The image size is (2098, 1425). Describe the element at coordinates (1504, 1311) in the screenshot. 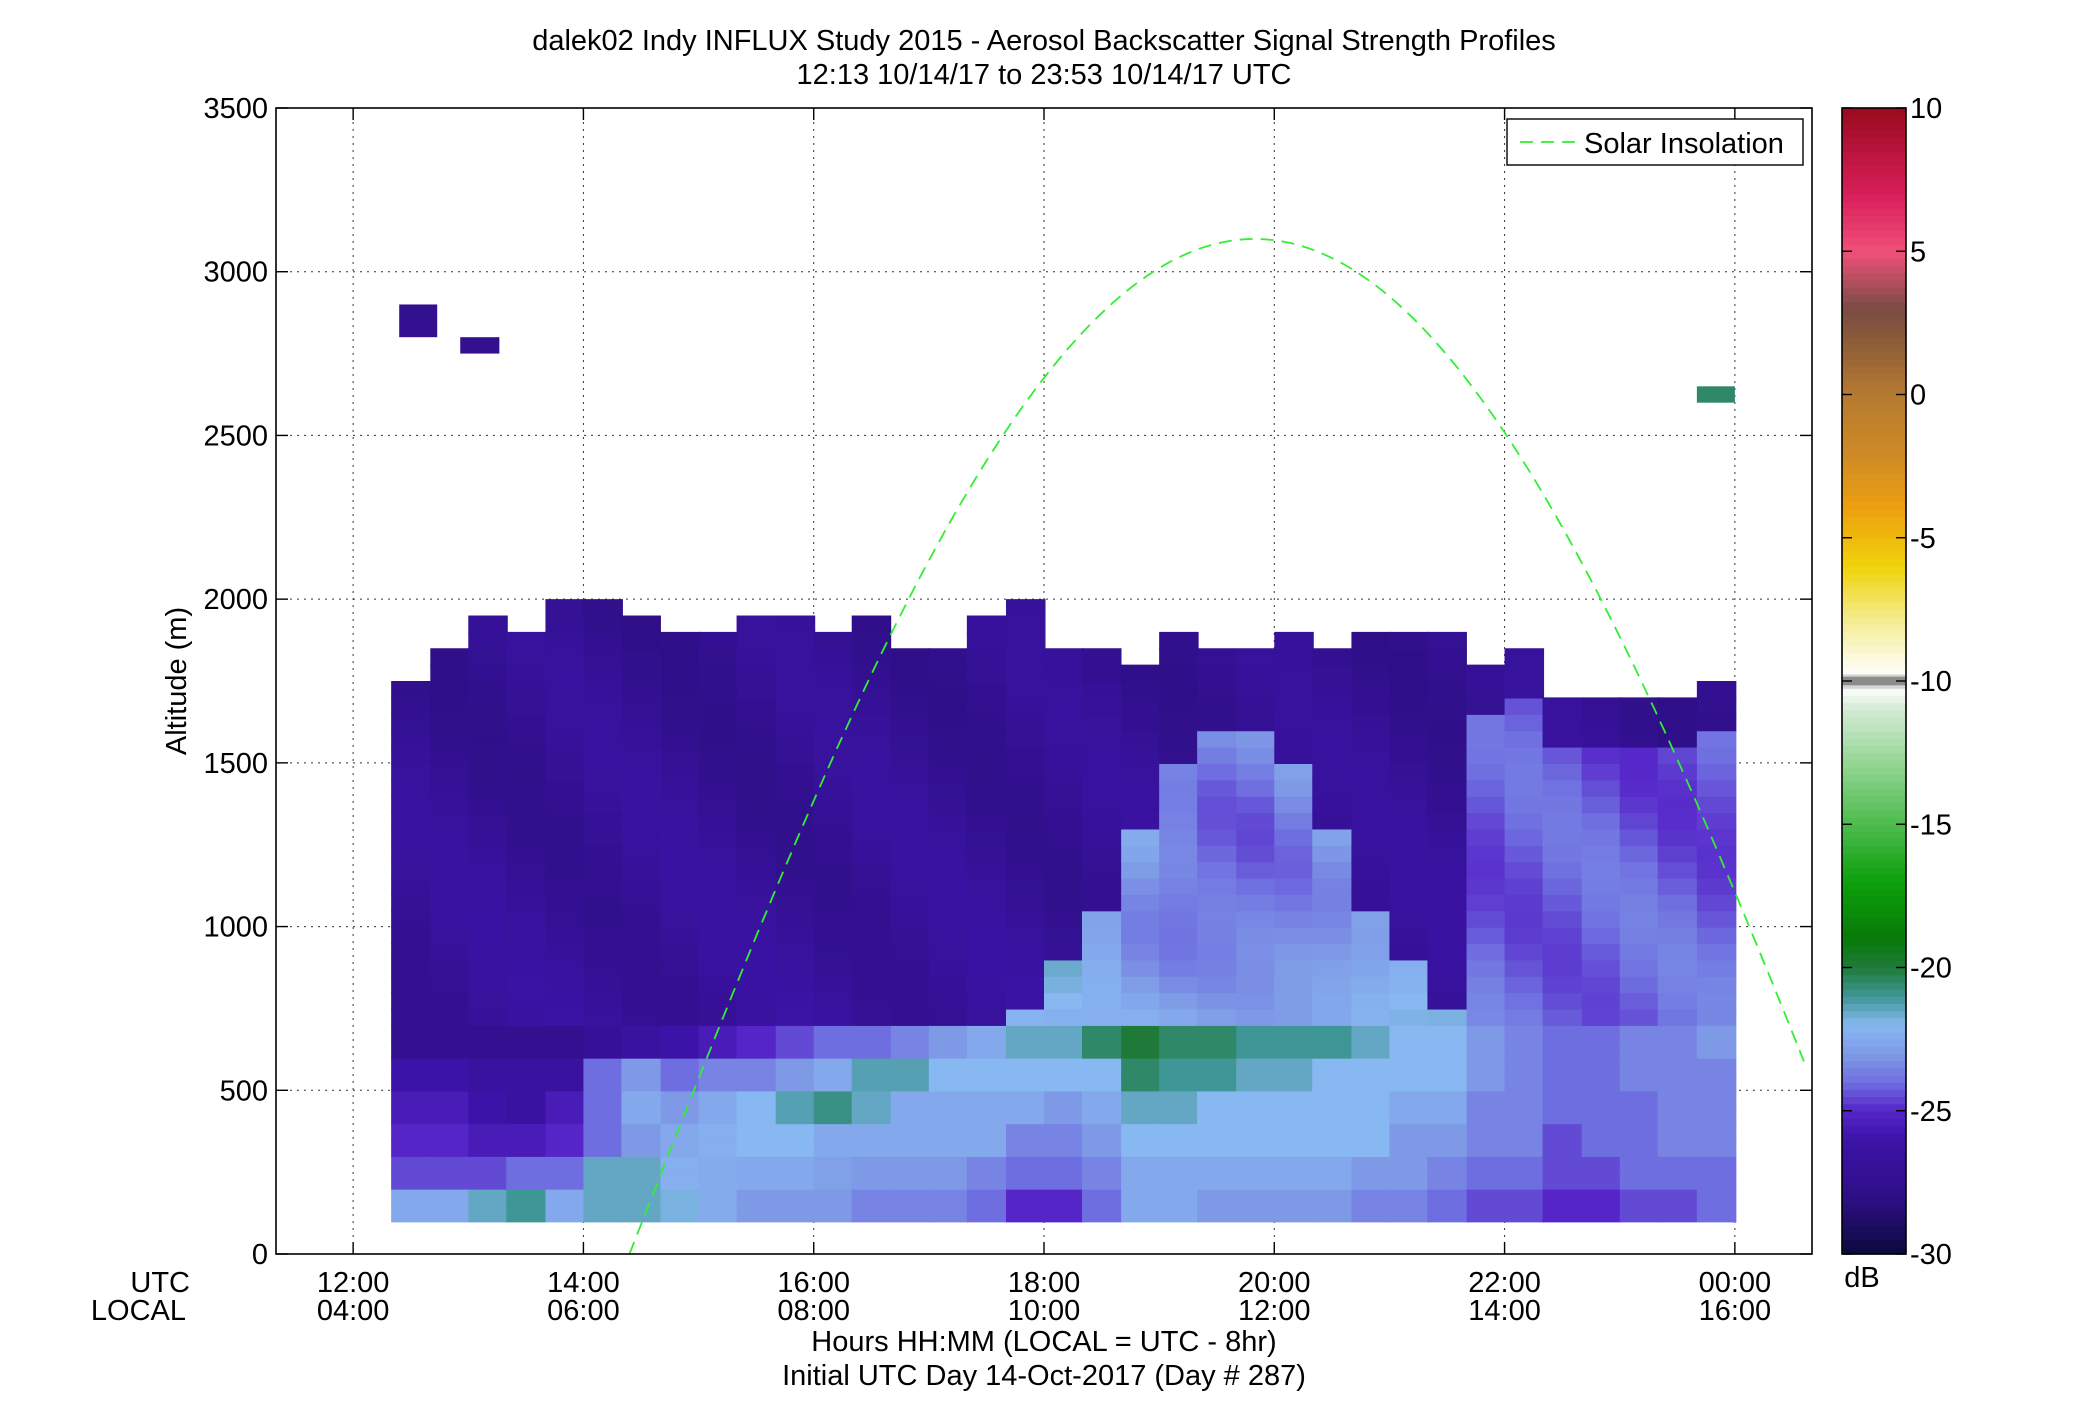

I see `x-tick-label-local: 14:00` at that location.